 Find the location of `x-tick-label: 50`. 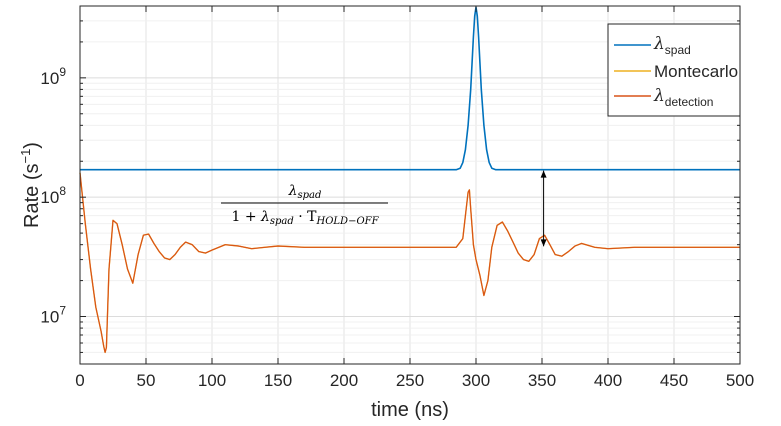

x-tick-label: 50 is located at coordinates (146, 380).